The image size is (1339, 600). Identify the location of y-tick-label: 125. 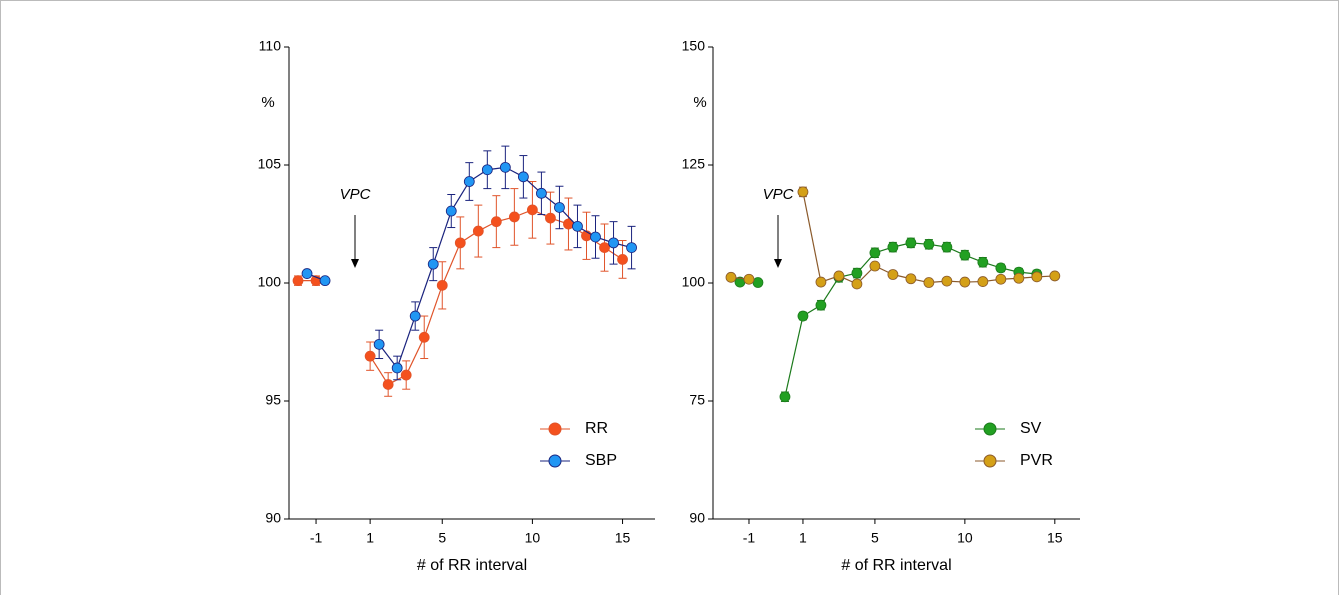
(694, 164).